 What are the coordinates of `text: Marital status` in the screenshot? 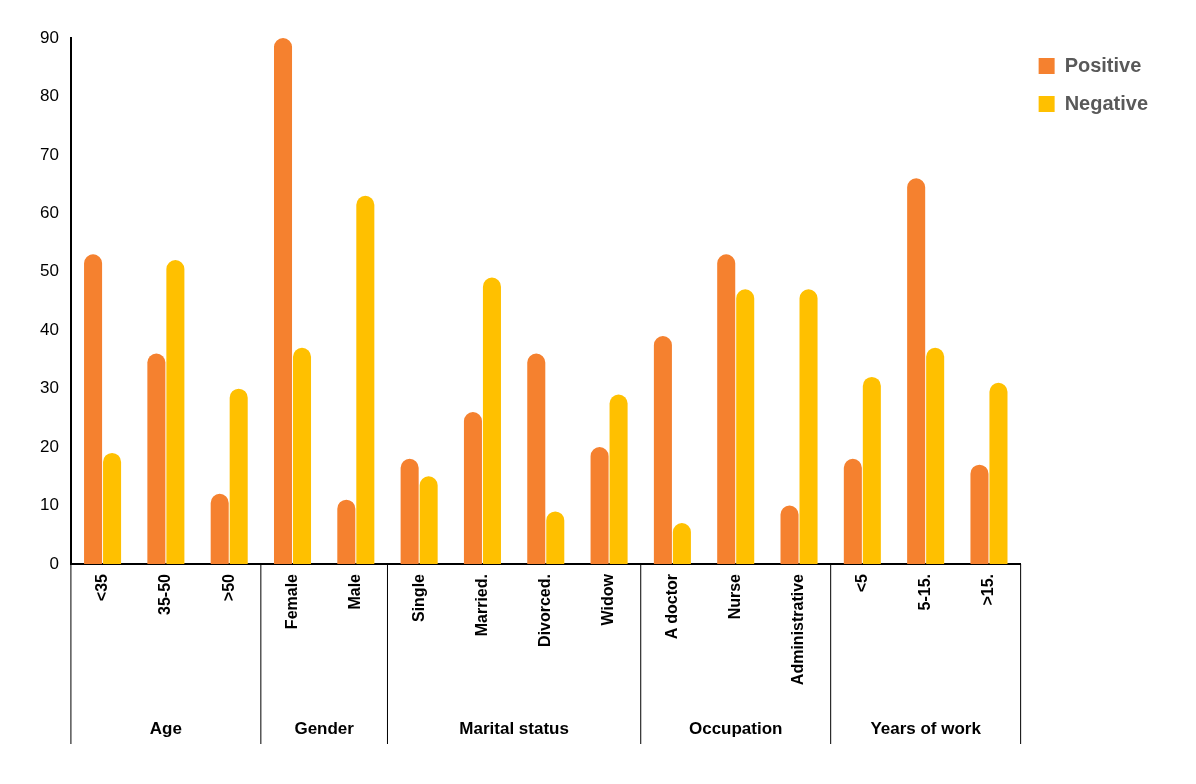 It's located at (514, 728).